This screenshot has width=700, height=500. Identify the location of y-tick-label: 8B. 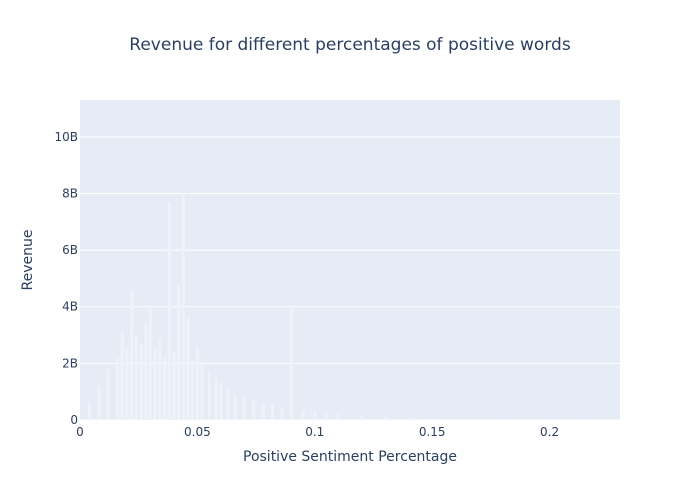
(70, 193).